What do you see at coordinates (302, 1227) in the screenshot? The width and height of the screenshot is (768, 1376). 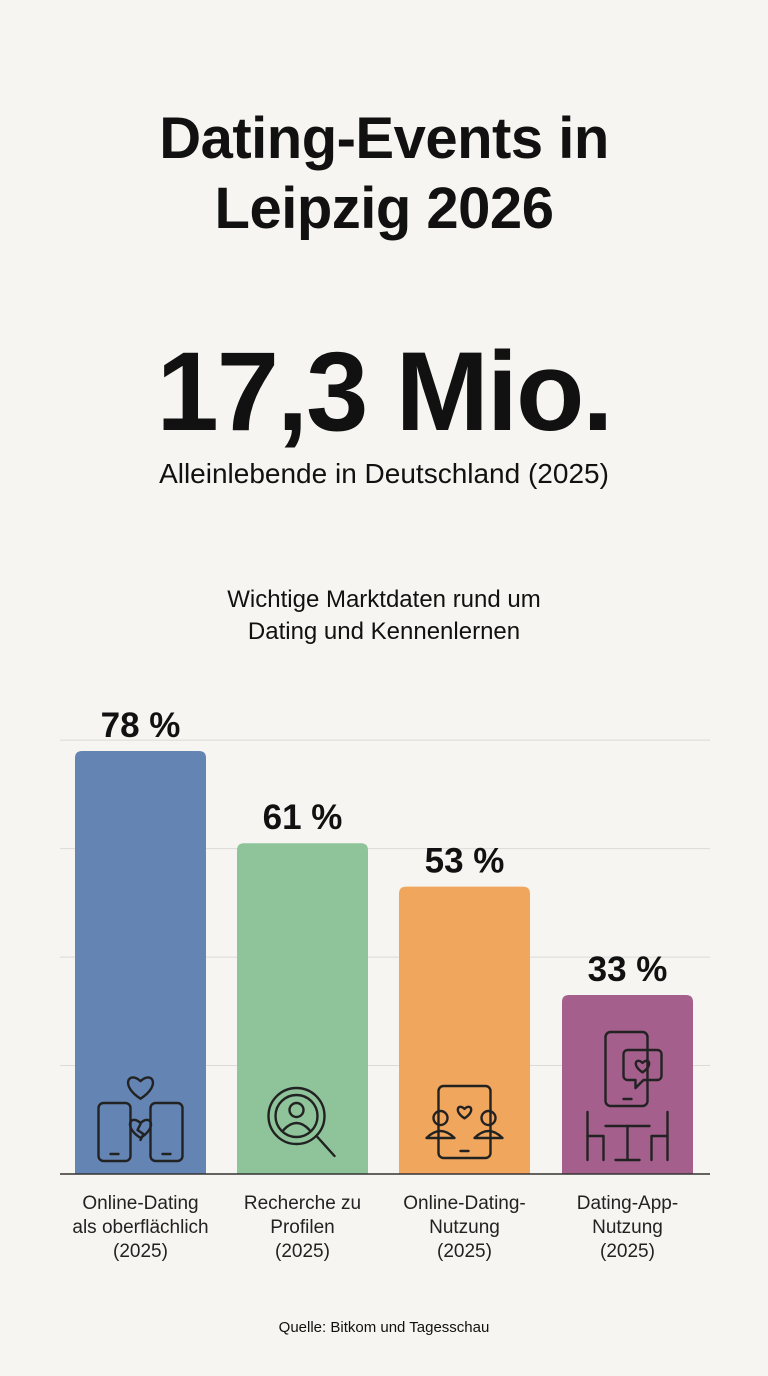 I see `category-label-2-line-2: Profilen` at bounding box center [302, 1227].